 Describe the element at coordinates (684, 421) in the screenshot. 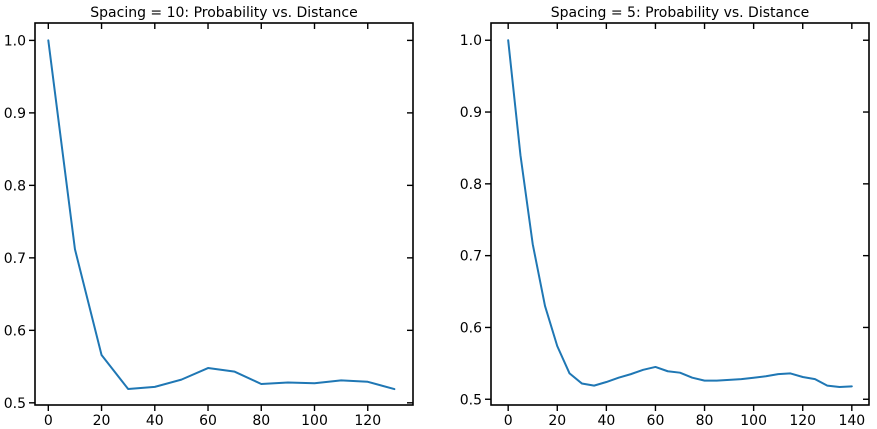

I see `x-tick-labels: 0 20 40 60 80 100 120 140` at that location.